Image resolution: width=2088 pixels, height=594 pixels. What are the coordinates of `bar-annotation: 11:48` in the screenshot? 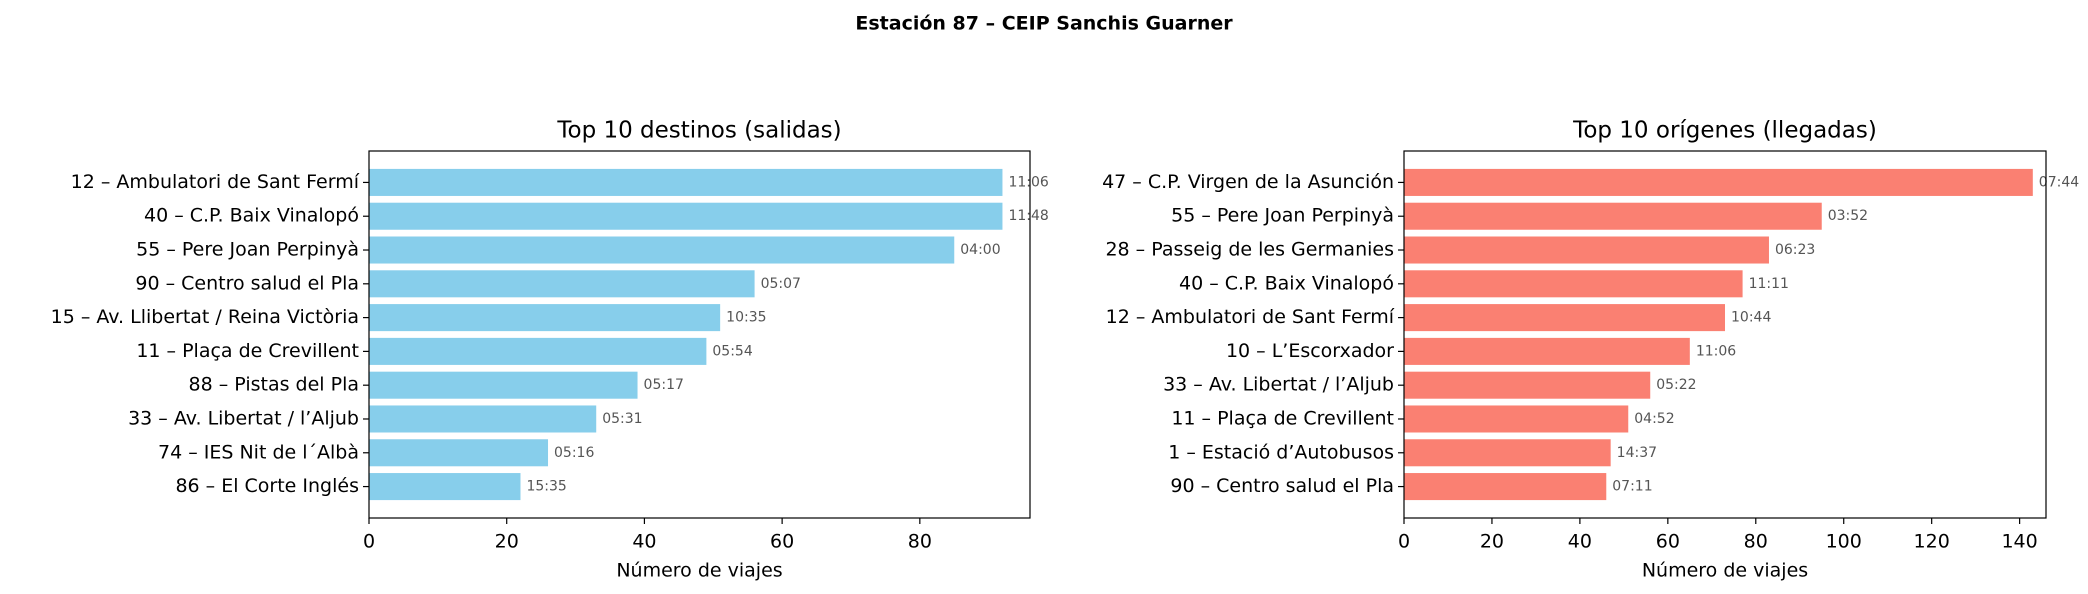 It's located at (1028, 216).